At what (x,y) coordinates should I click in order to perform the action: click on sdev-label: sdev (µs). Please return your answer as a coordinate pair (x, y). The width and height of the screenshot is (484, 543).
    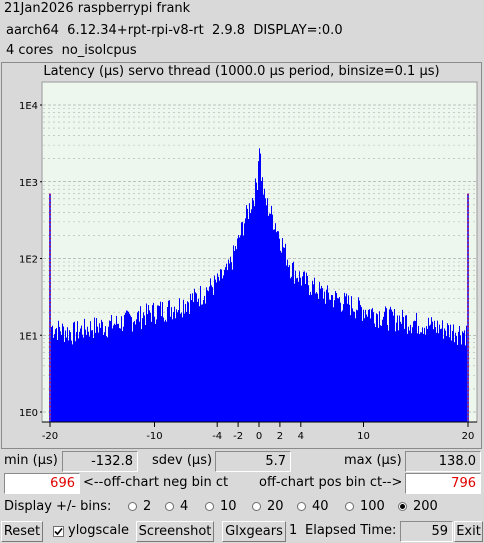
    Looking at the image, I should click on (182, 460).